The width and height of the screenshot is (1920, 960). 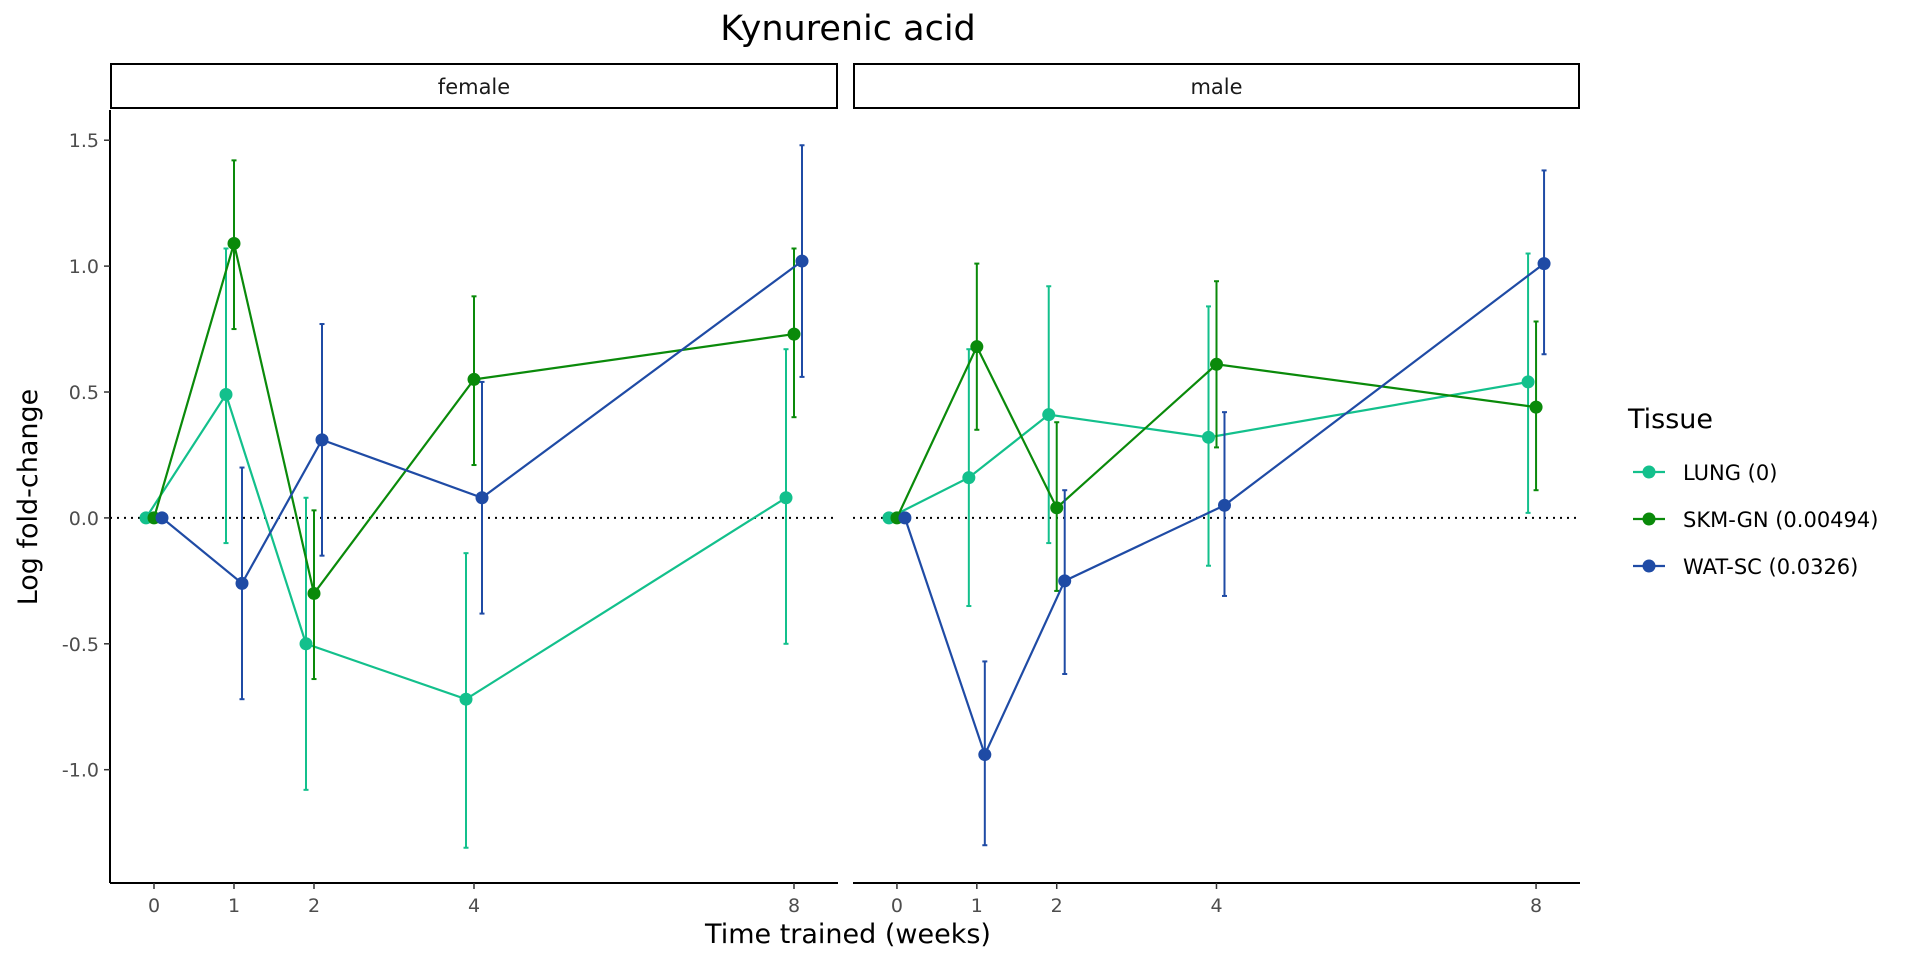 I want to click on chart-base-layer: -1.0 -0.5 0.0 0.5 1.0 1.5, so click(x=86, y=496).